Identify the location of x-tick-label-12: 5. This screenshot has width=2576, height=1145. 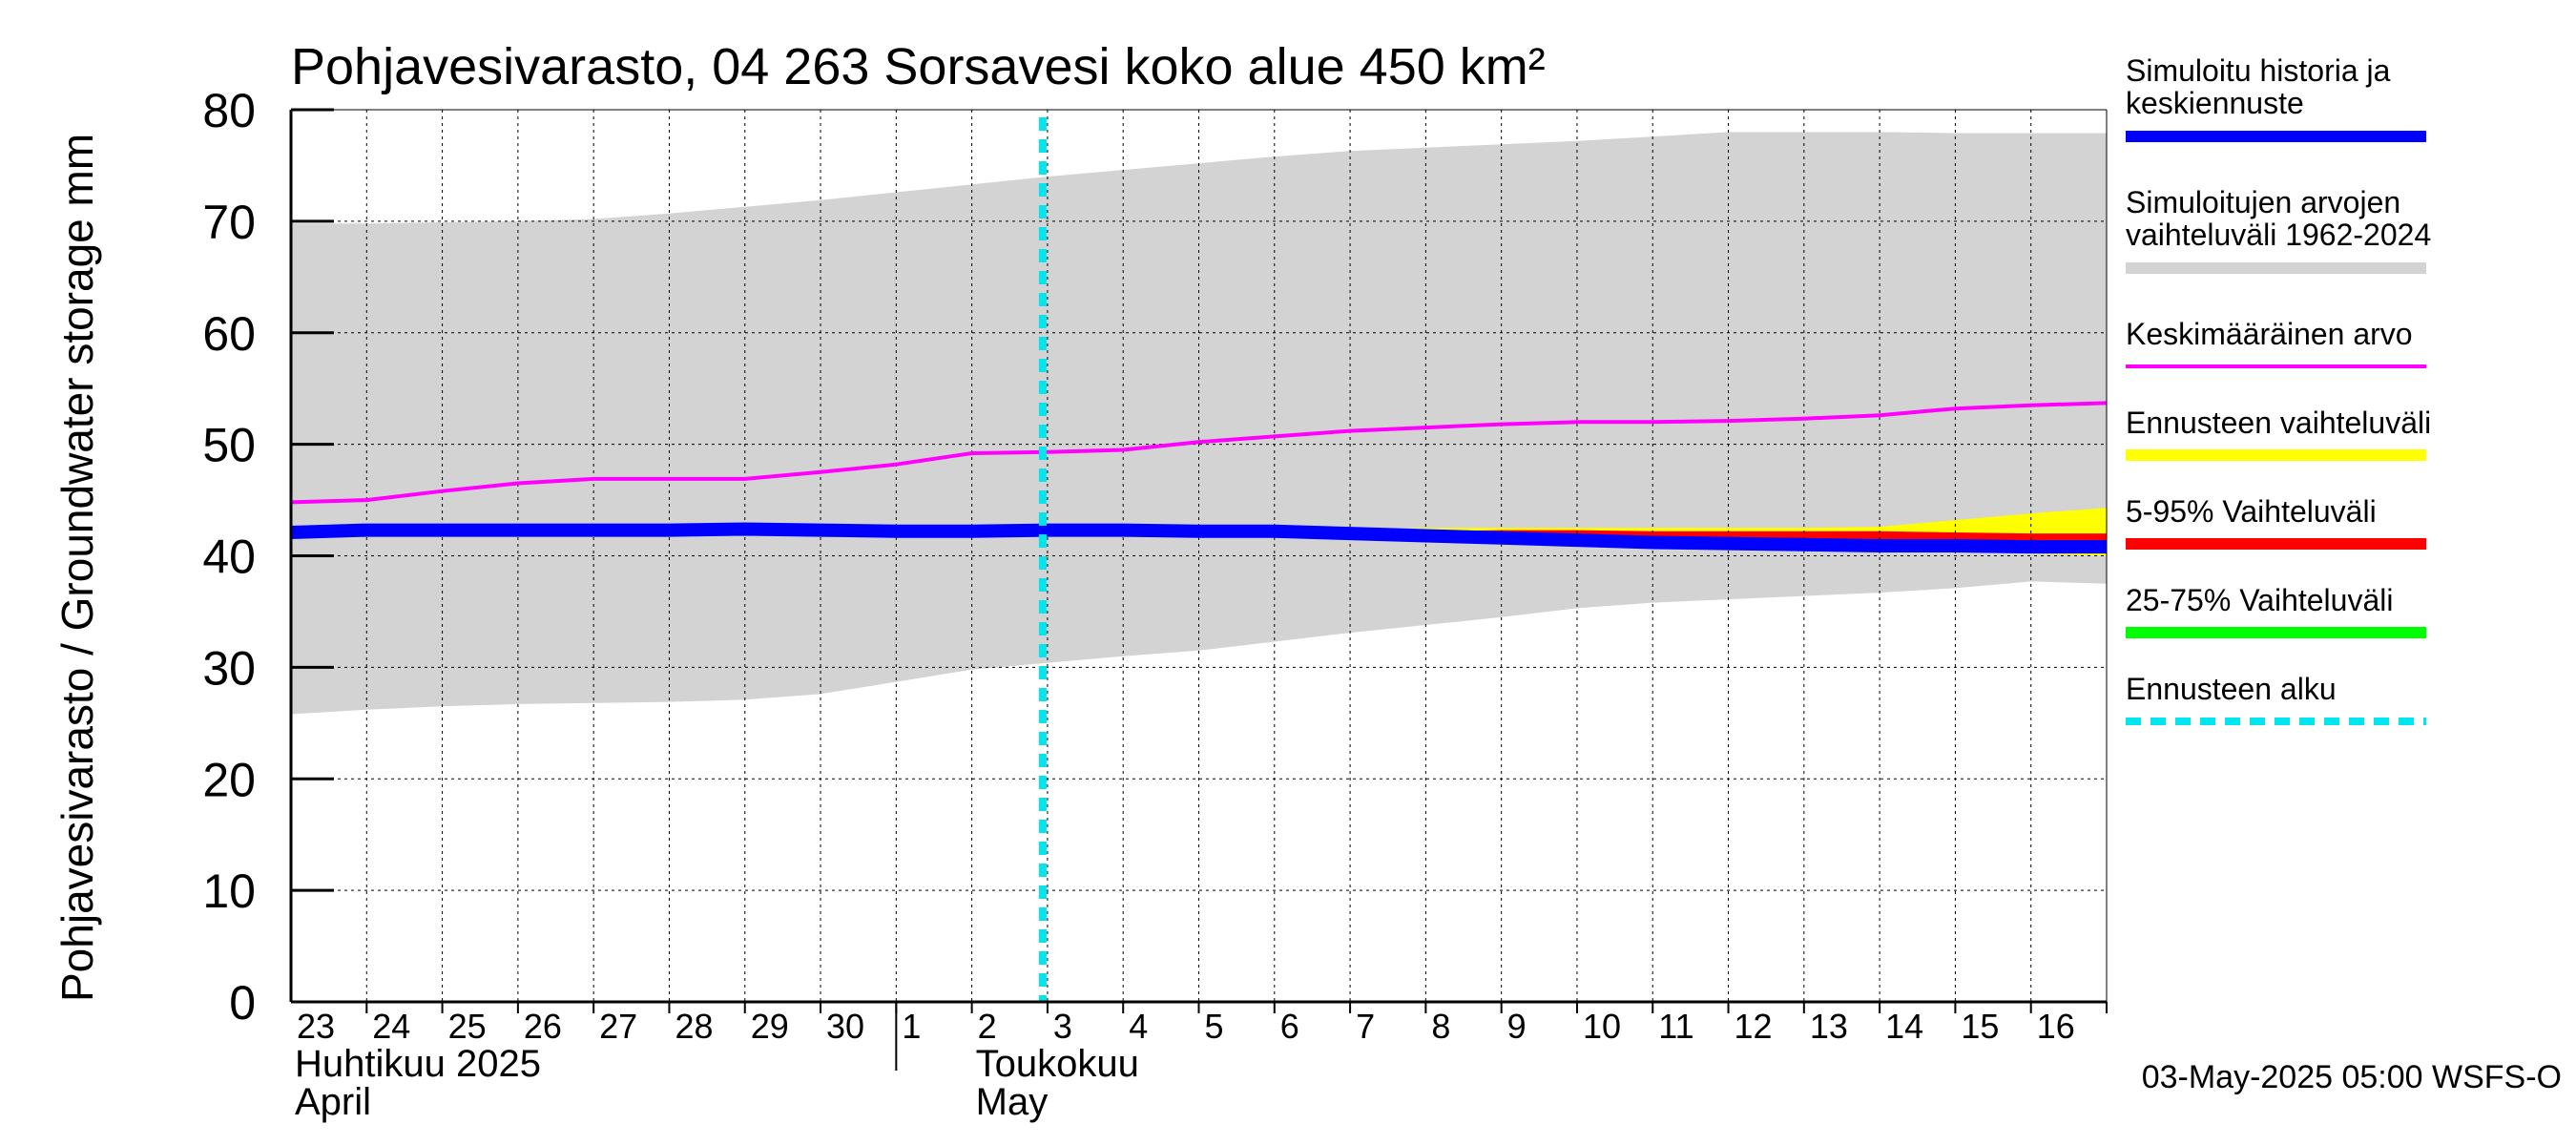
(1214, 1026).